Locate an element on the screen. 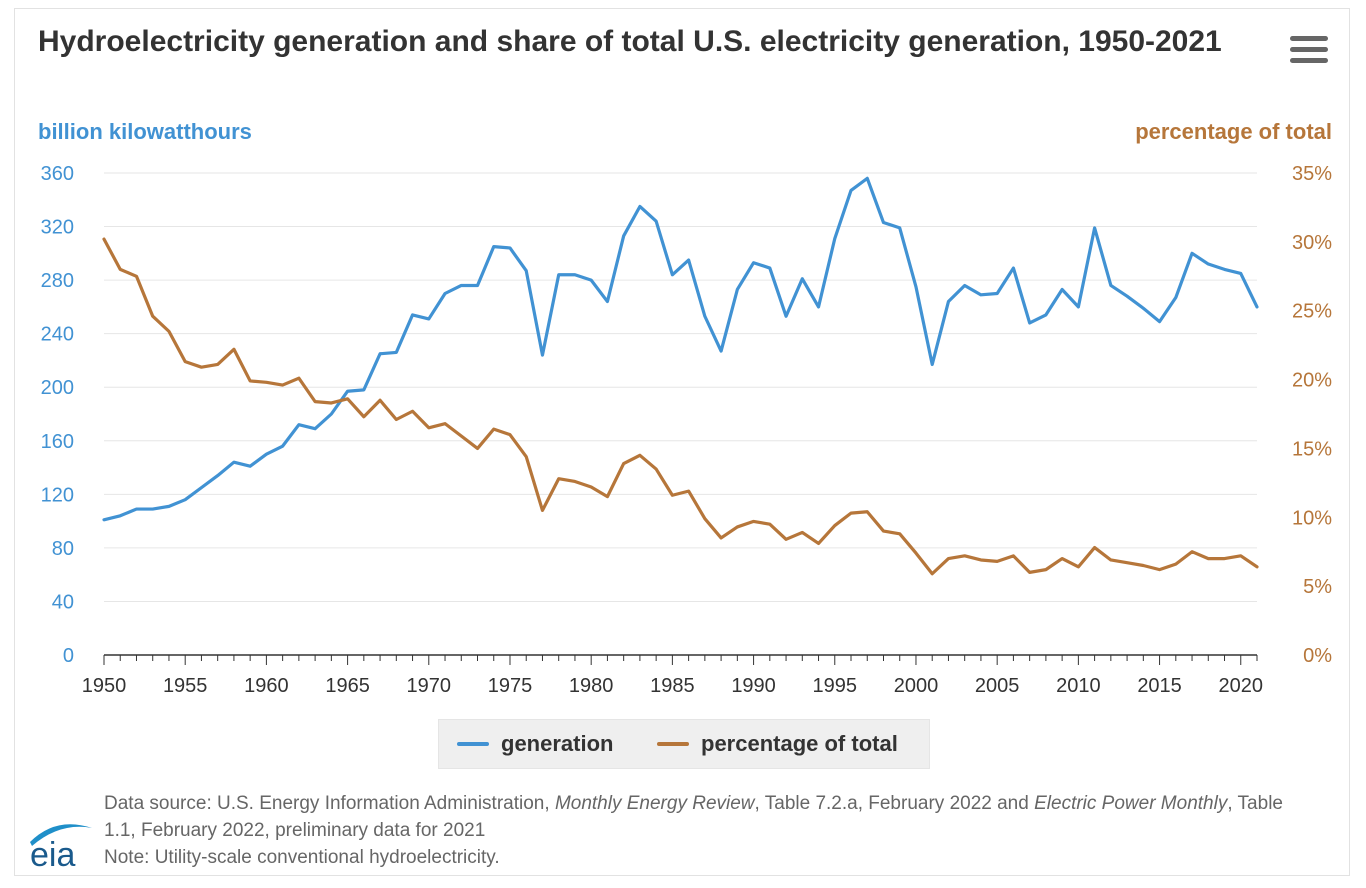  y-right-tick-label: 10% is located at coordinates (1312, 518).